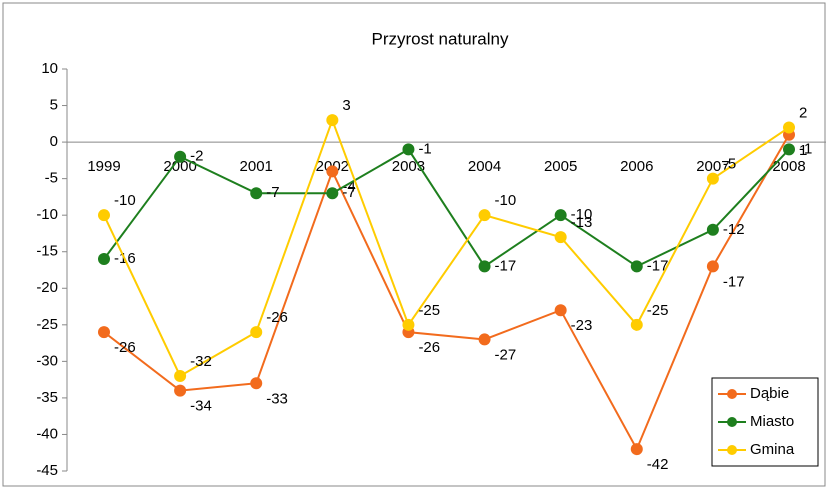 This screenshot has width=829, height=490. What do you see at coordinates (201, 361) in the screenshot?
I see `data-label: -32` at bounding box center [201, 361].